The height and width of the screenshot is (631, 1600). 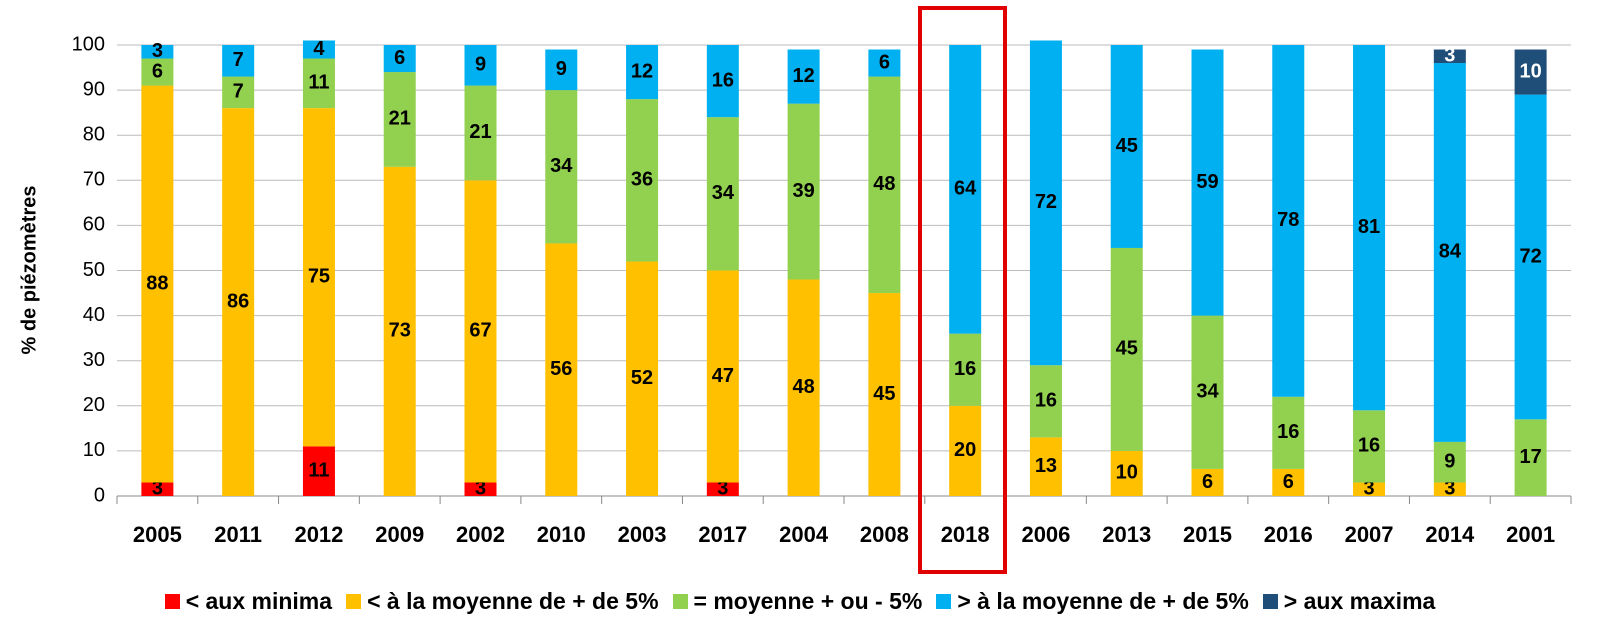 I want to click on value-label: 17, so click(x=1530, y=457).